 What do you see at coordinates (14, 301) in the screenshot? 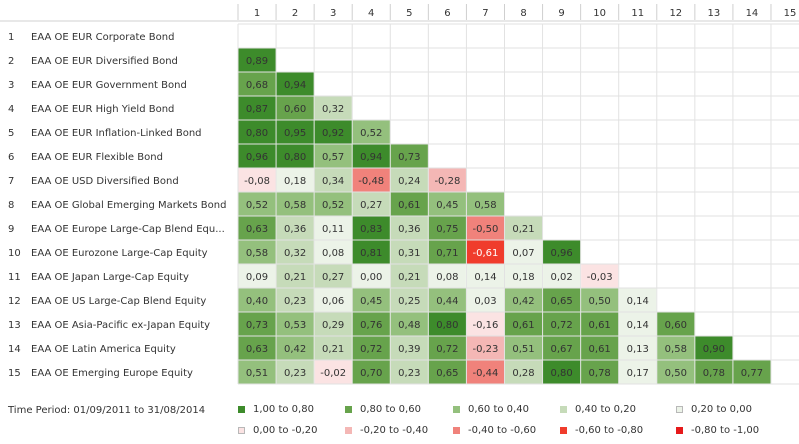
I see `row-index: 12` at bounding box center [14, 301].